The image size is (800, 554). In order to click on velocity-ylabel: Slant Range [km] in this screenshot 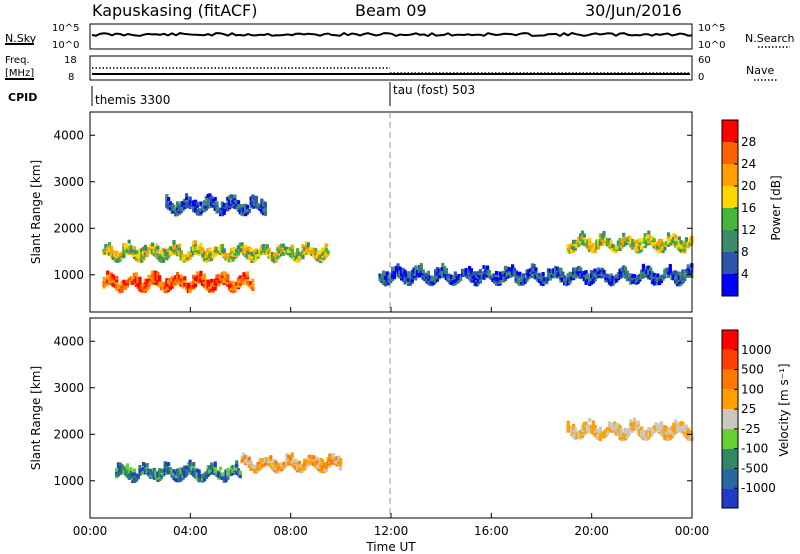, I will do `click(36, 418)`.